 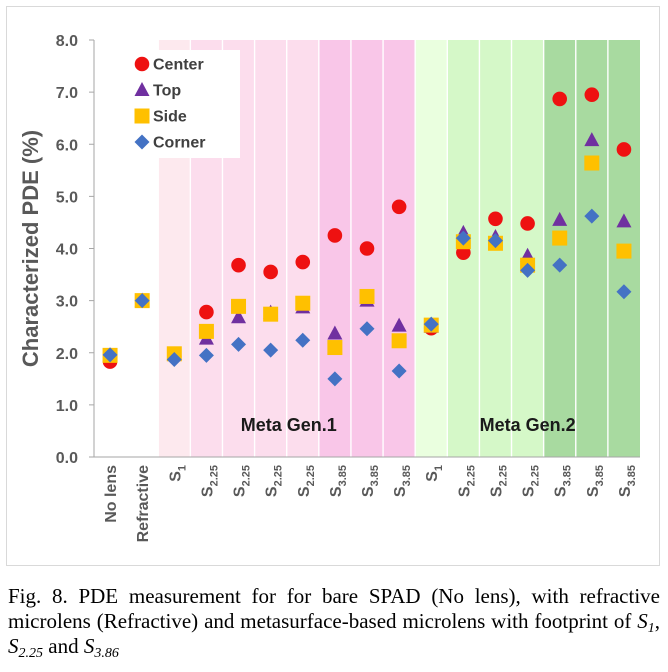 What do you see at coordinates (289, 425) in the screenshot?
I see `group-annotation: Meta Gen.1` at bounding box center [289, 425].